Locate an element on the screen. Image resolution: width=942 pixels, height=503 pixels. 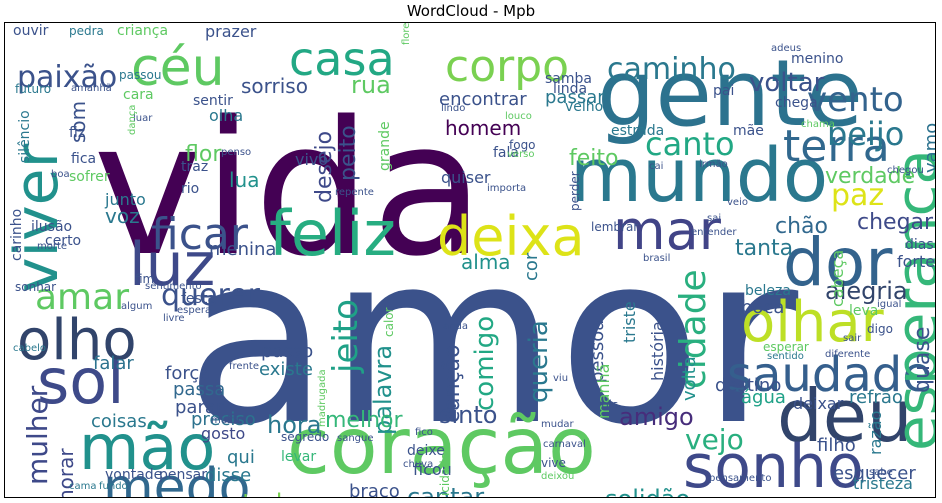
word-18: mar is located at coordinates (667, 230).